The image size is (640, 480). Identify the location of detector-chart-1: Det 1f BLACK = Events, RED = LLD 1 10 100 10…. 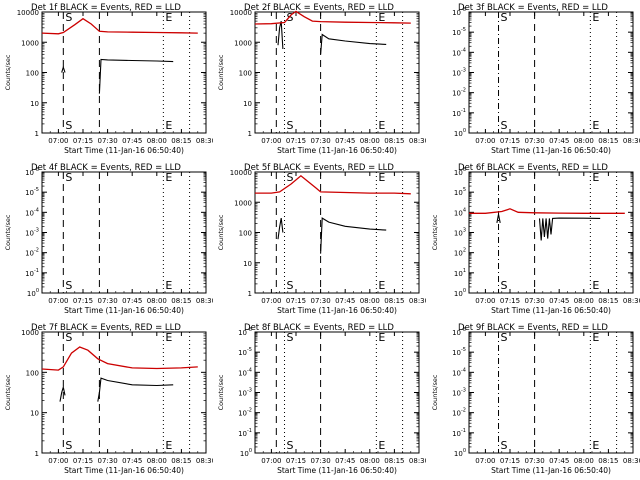
(108, 79).